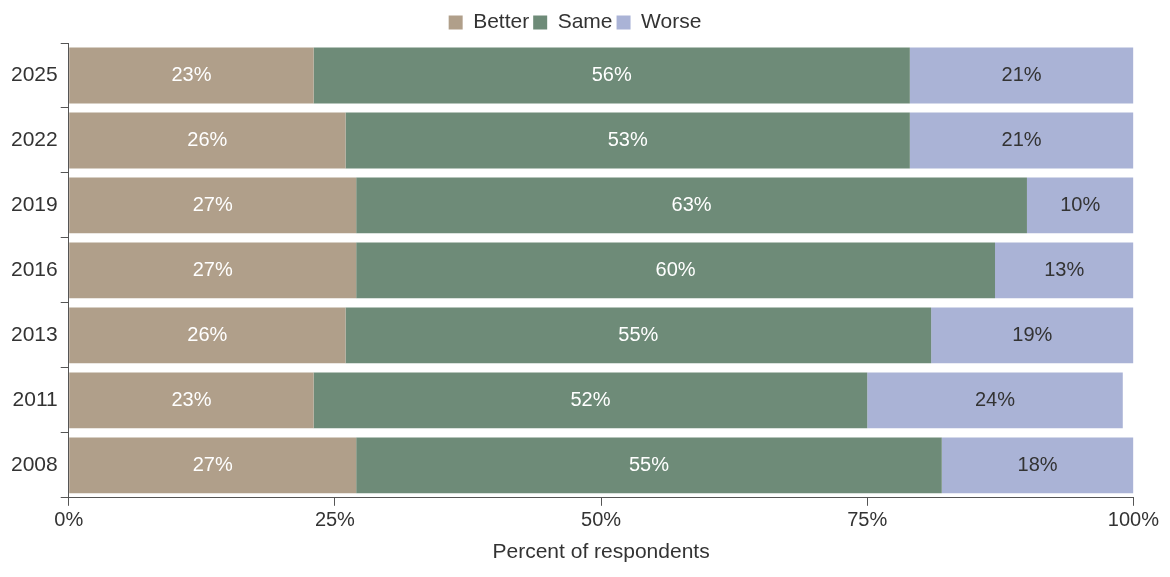 The width and height of the screenshot is (1170, 577). Describe the element at coordinates (34, 74) in the screenshot. I see `y-tick-label: 2025` at that location.